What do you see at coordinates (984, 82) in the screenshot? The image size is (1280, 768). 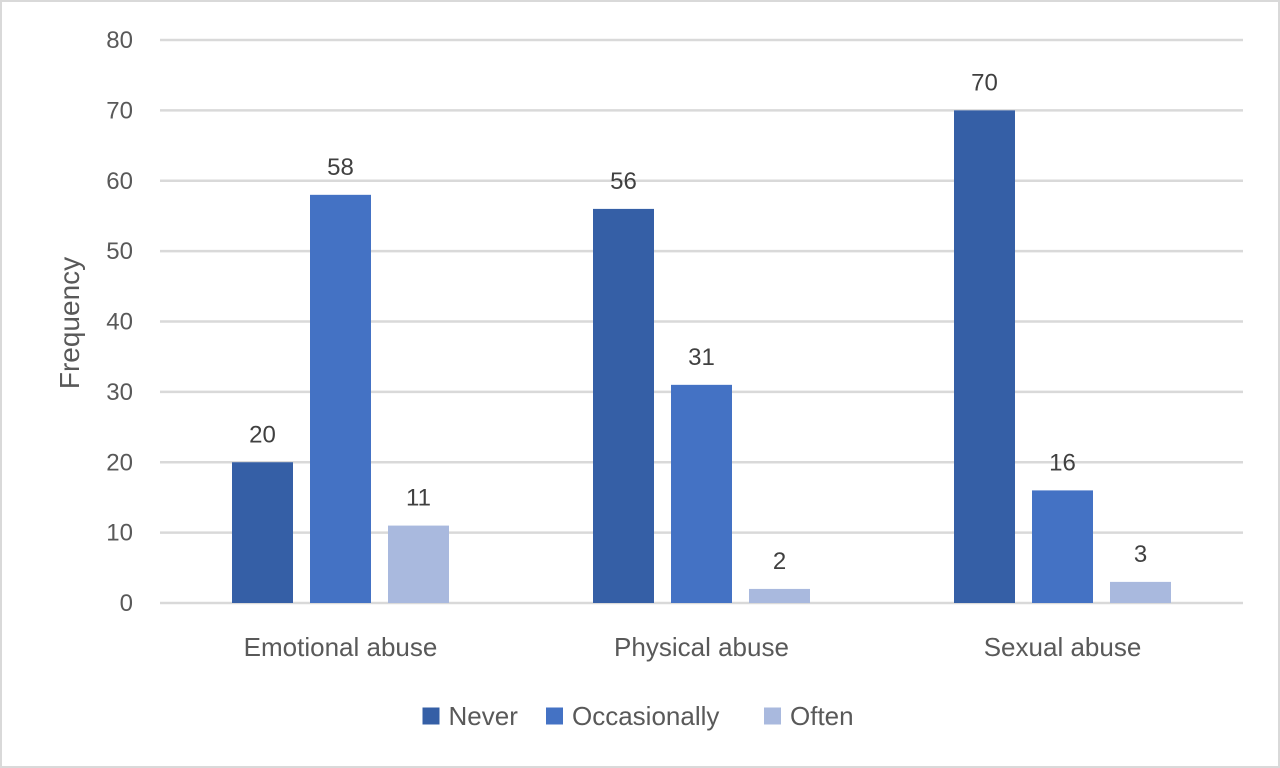 I see `data-label: 70` at bounding box center [984, 82].